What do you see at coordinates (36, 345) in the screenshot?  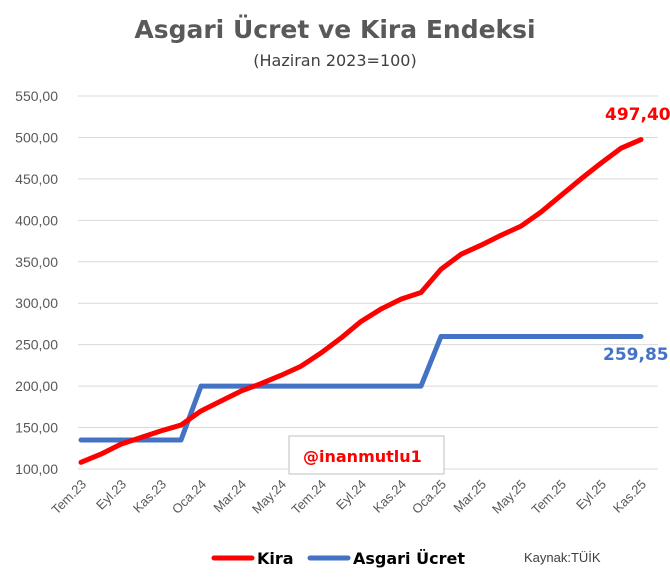 I see `y-tick-label: 250,00` at bounding box center [36, 345].